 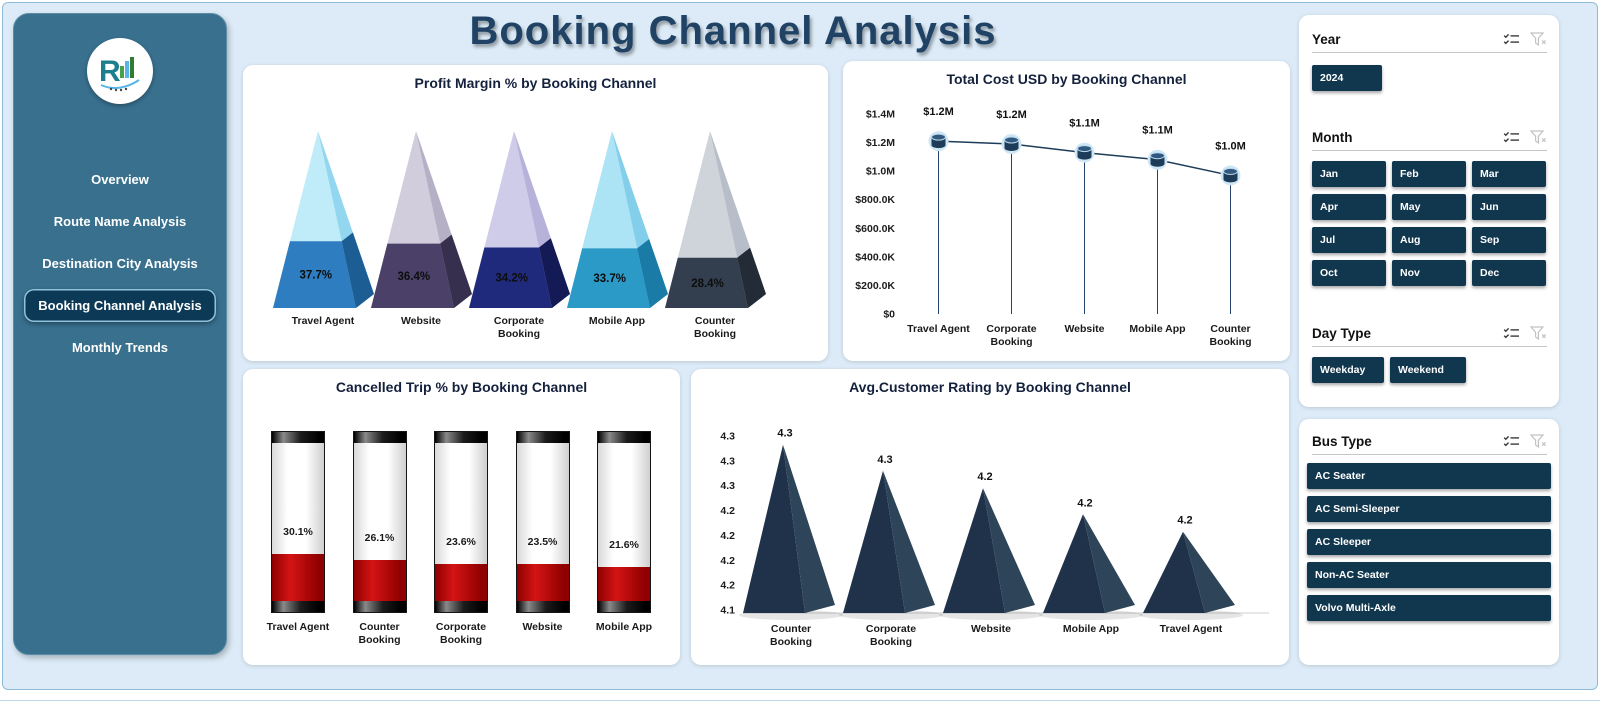 What do you see at coordinates (875, 200) in the screenshot?
I see `svg-text: $800.0K` at bounding box center [875, 200].